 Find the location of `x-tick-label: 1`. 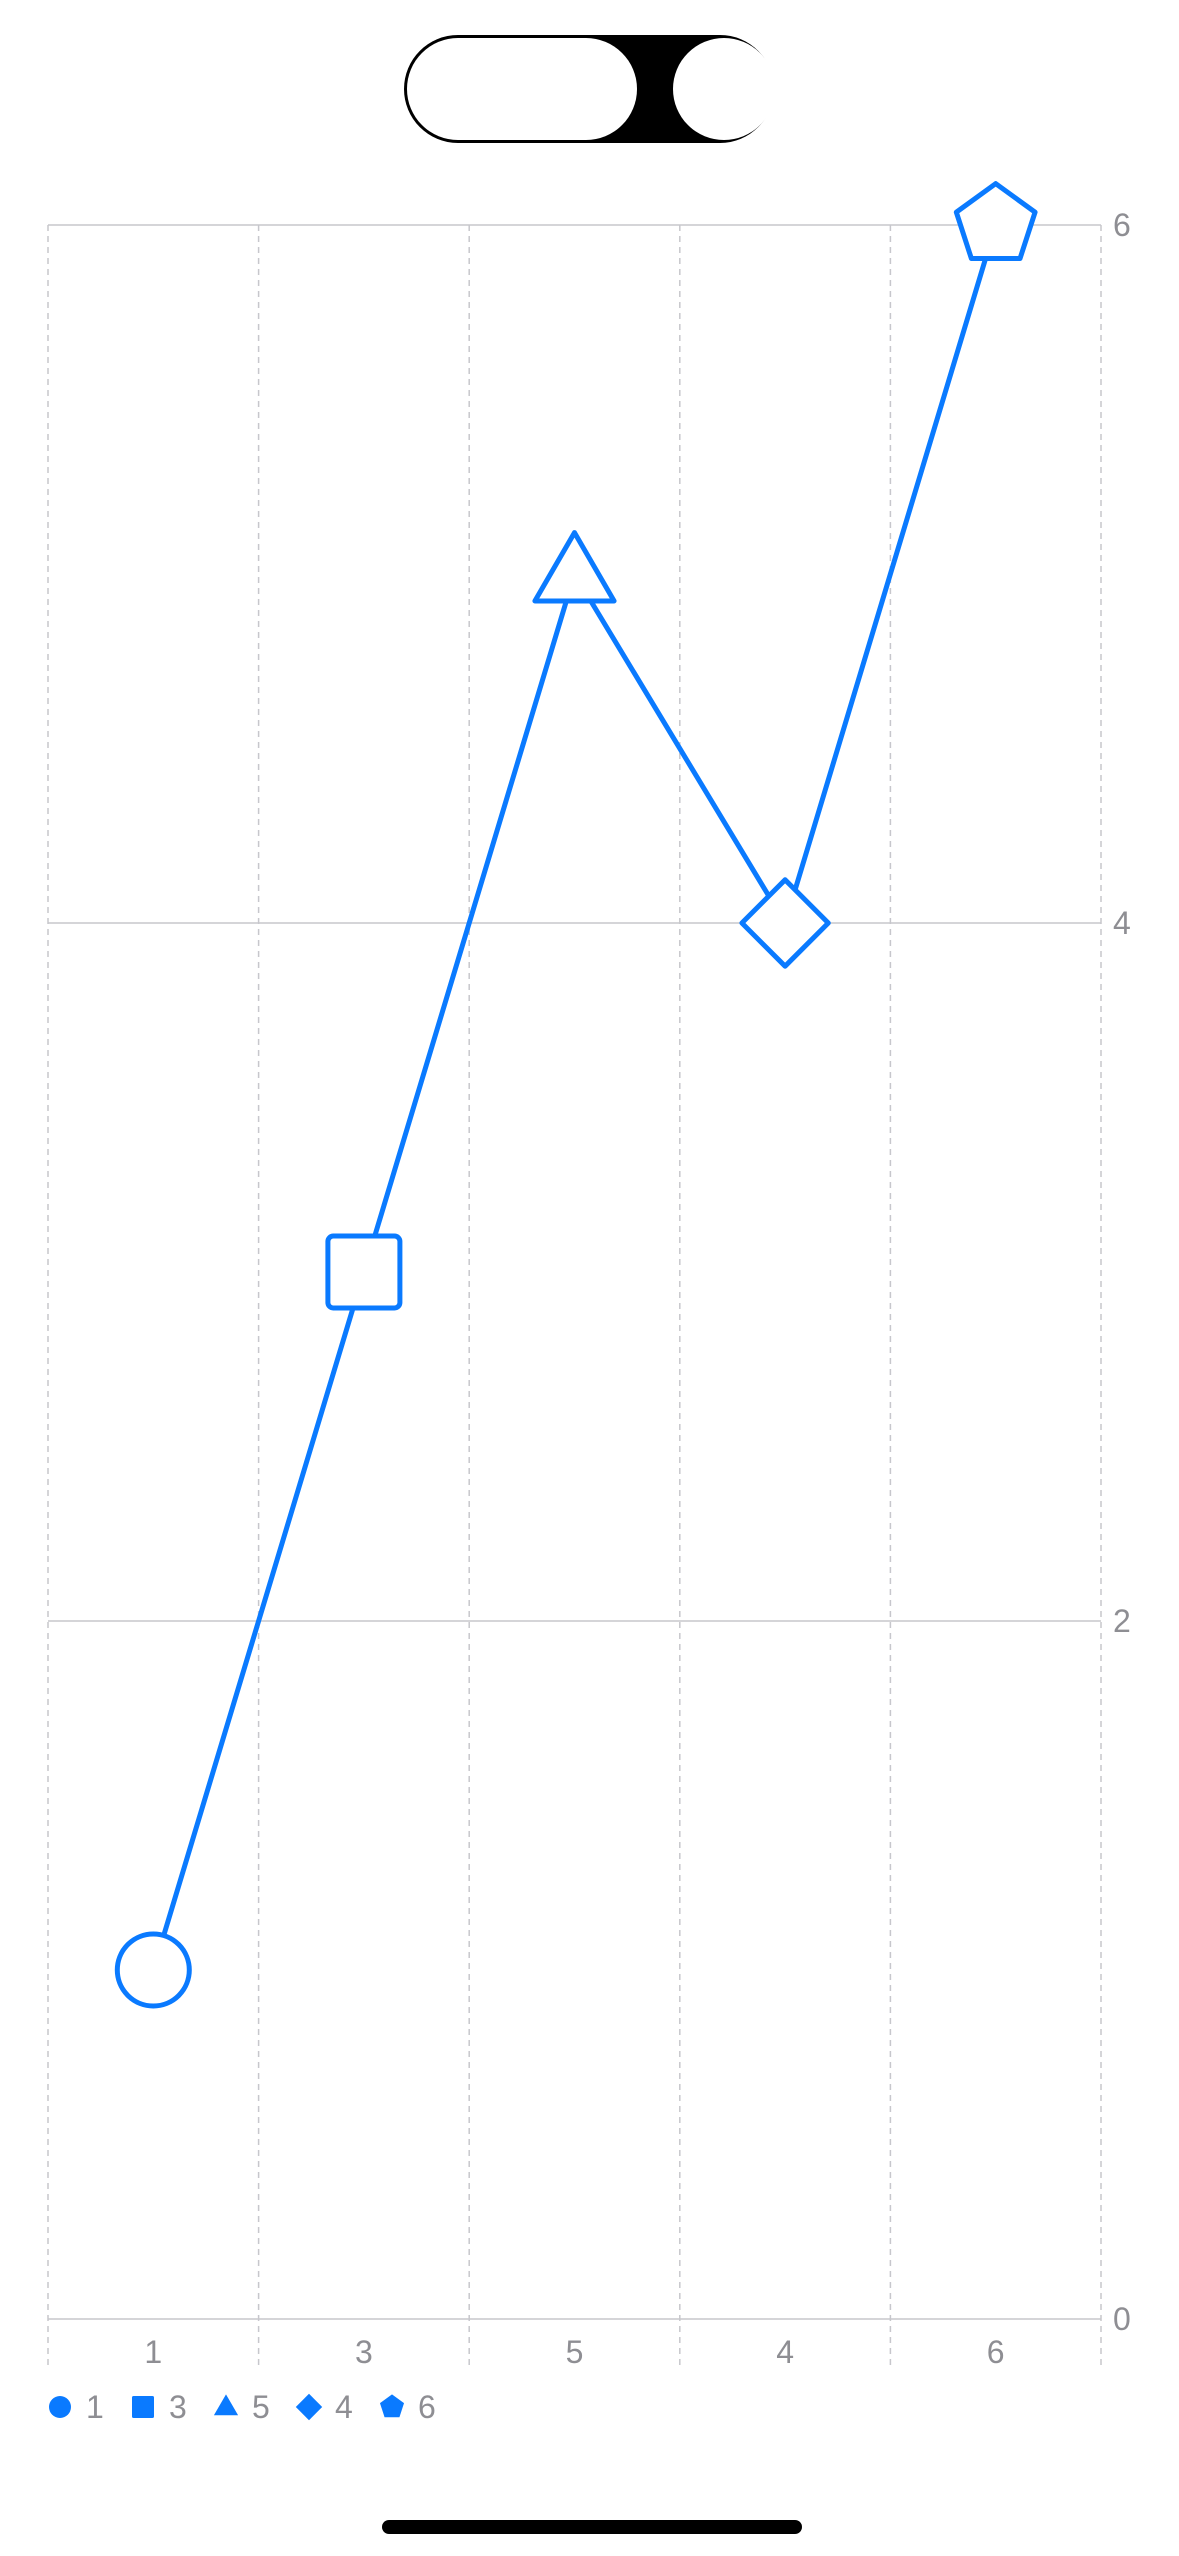

x-tick-label: 1 is located at coordinates (153, 2352).